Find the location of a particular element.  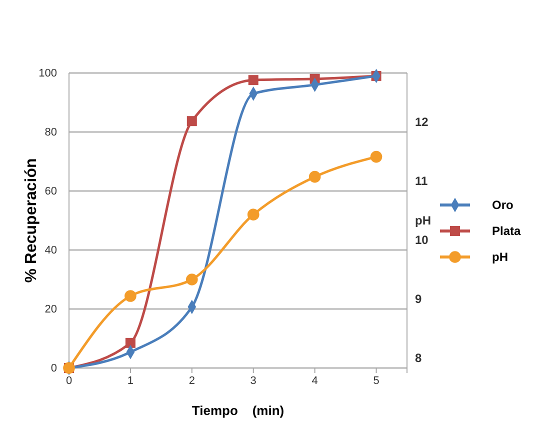

y-tick-label: 40 is located at coordinates (50, 250).